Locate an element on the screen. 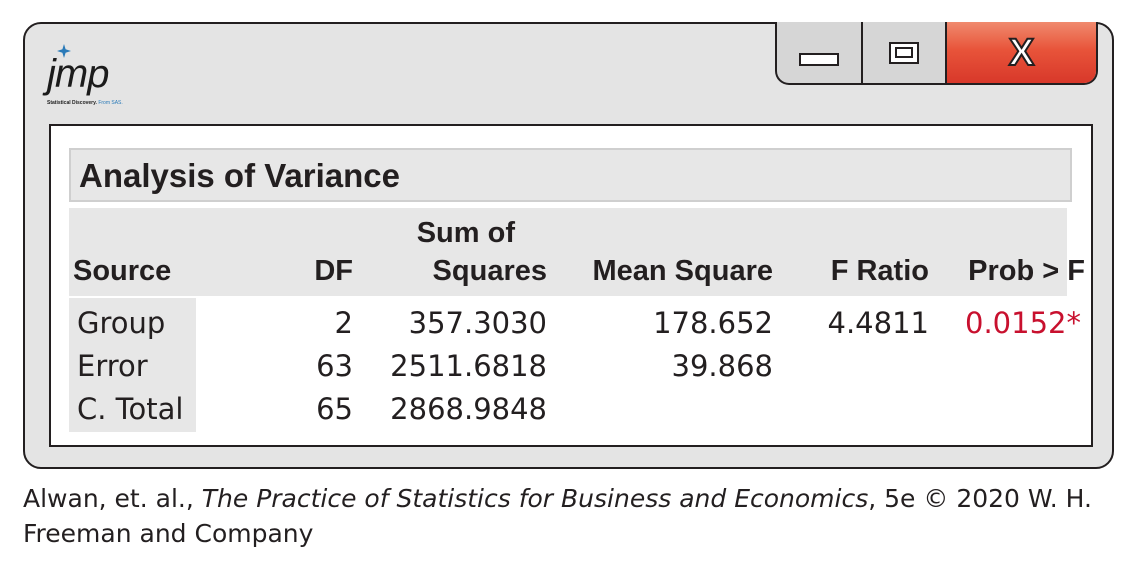 The height and width of the screenshot is (569, 1140). row-label-column is located at coordinates (132, 365).